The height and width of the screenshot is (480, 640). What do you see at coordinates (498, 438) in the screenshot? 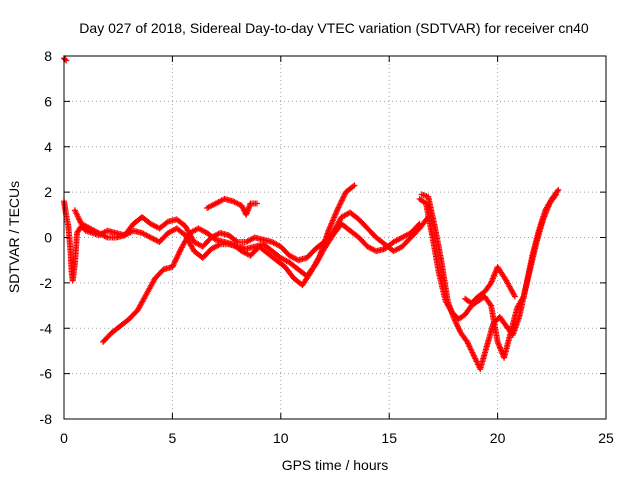
I see `x-tick-label: 20` at bounding box center [498, 438].